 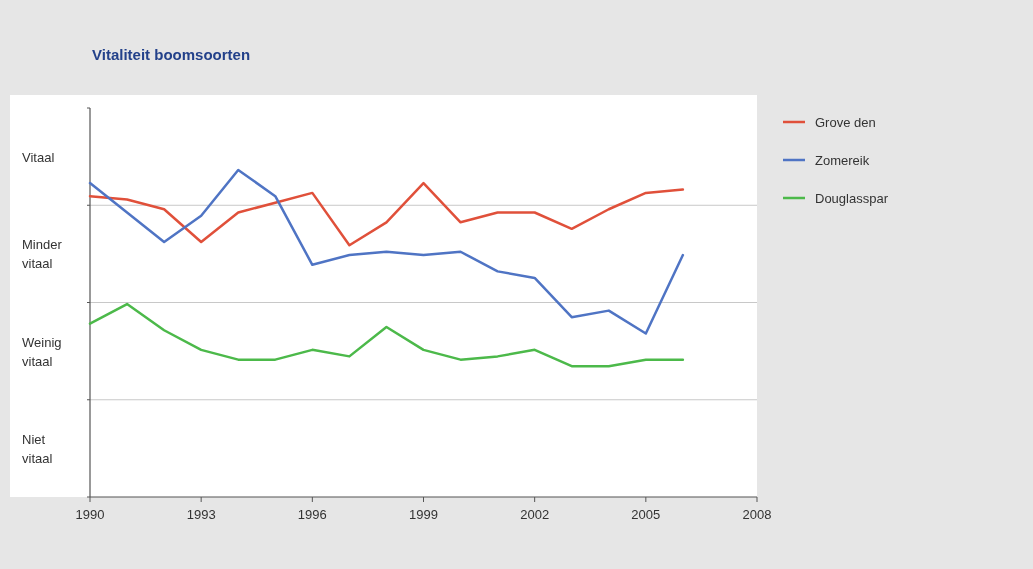 What do you see at coordinates (842, 160) in the screenshot?
I see `legend-label: Zomereik` at bounding box center [842, 160].